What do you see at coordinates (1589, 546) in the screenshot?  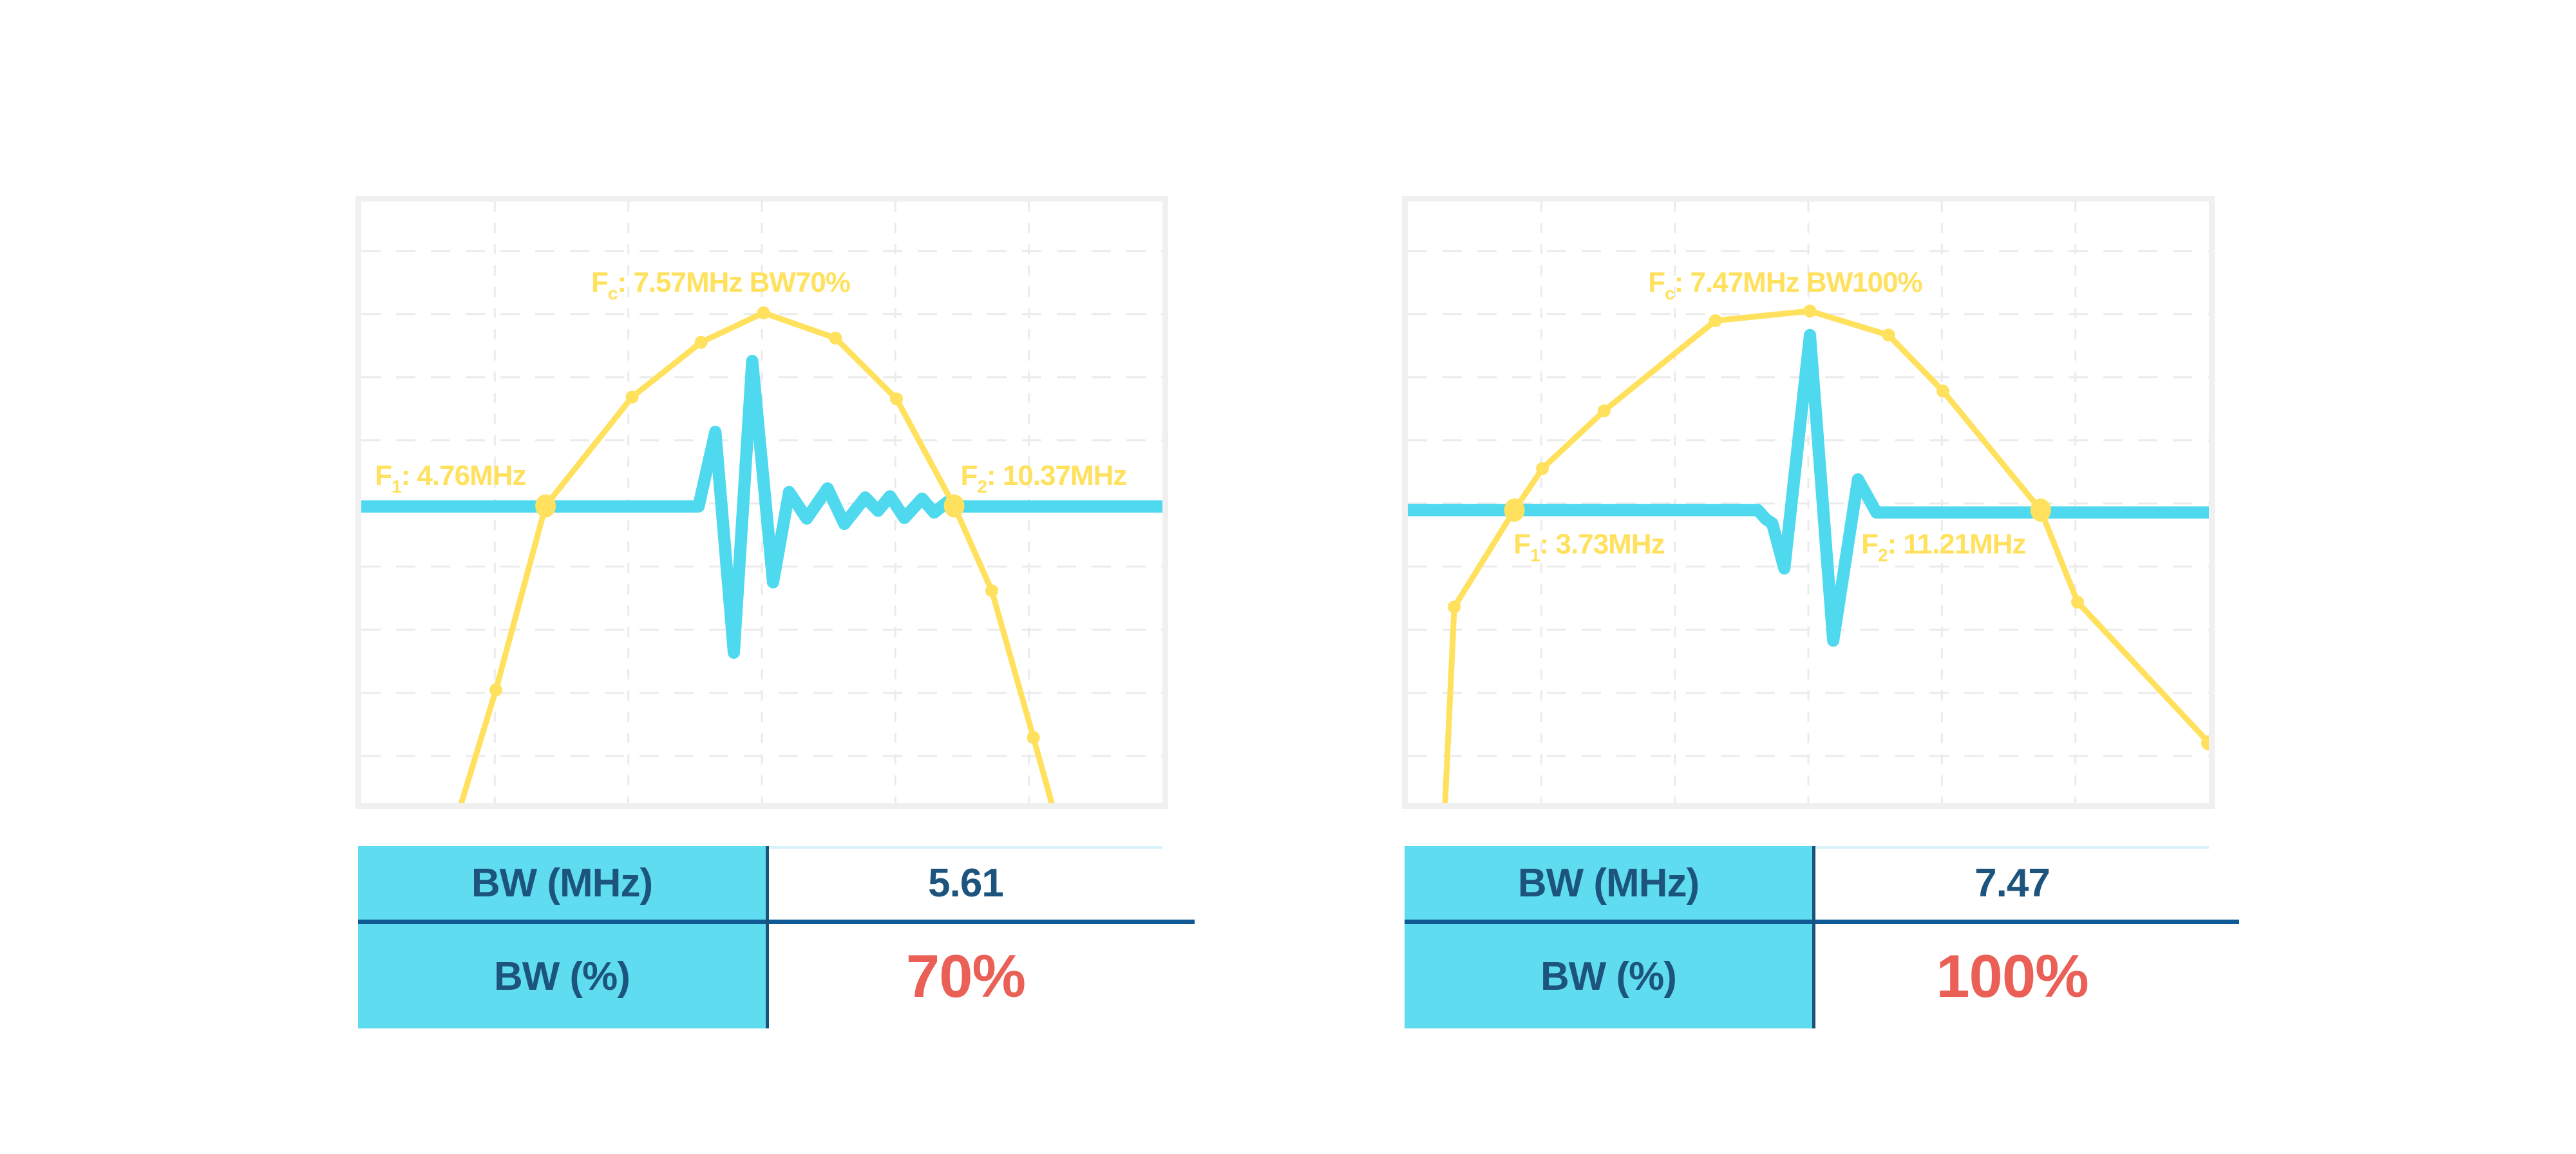 I see `f1-annotation: F1: 3.73MHz` at bounding box center [1589, 546].